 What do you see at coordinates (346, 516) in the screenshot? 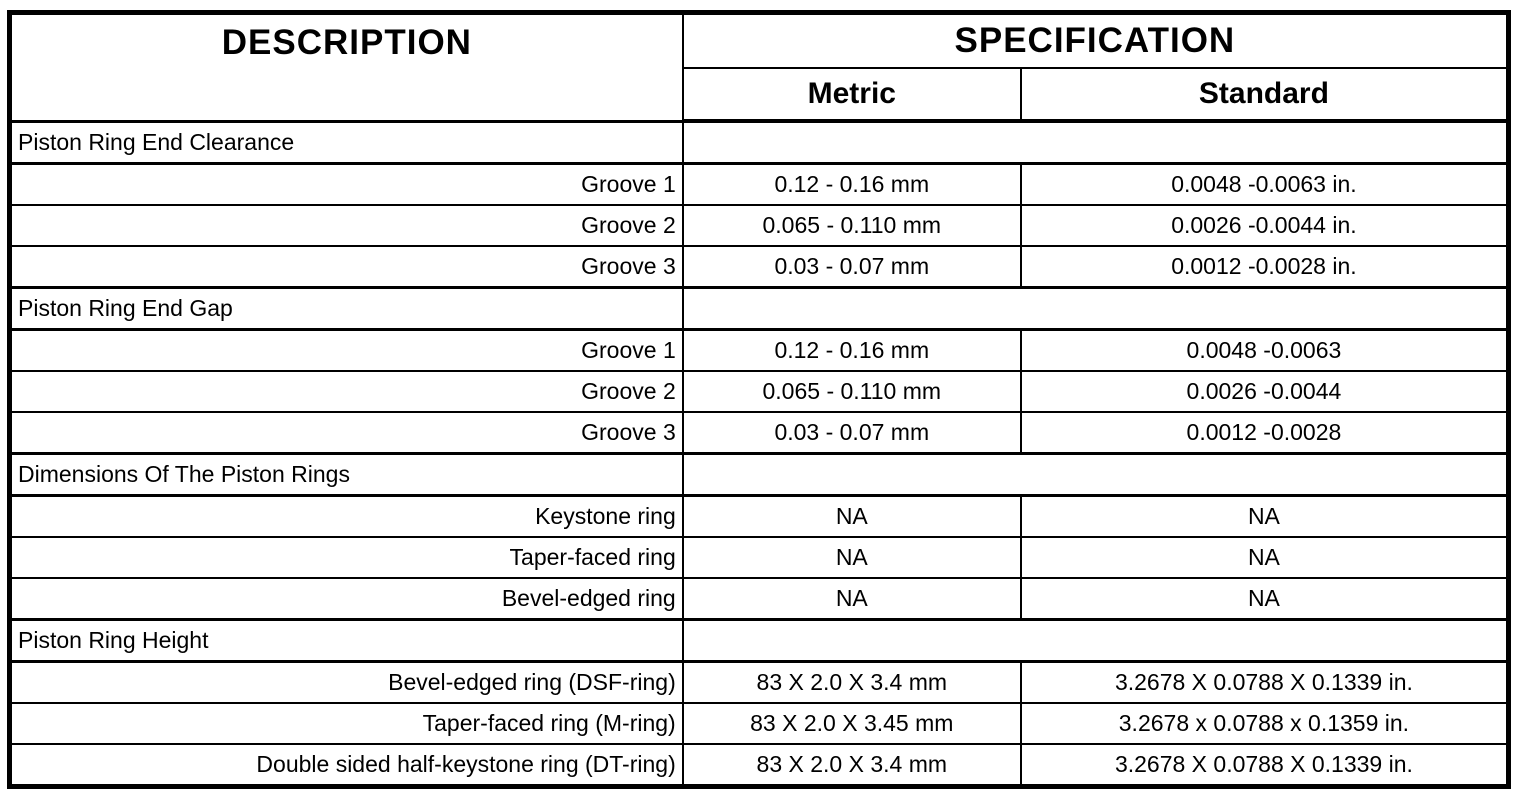
I see `row-label: Keystone ring` at bounding box center [346, 516].